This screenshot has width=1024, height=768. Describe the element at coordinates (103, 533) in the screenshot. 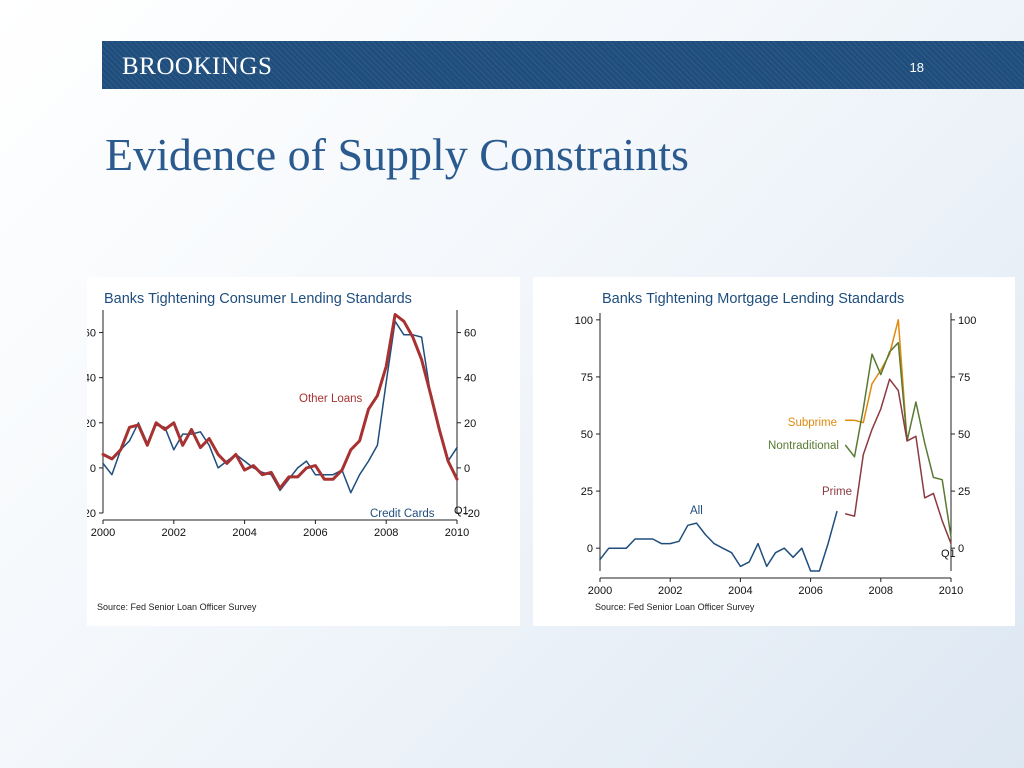

I see `consumer-x-tick-label: 2000` at that location.